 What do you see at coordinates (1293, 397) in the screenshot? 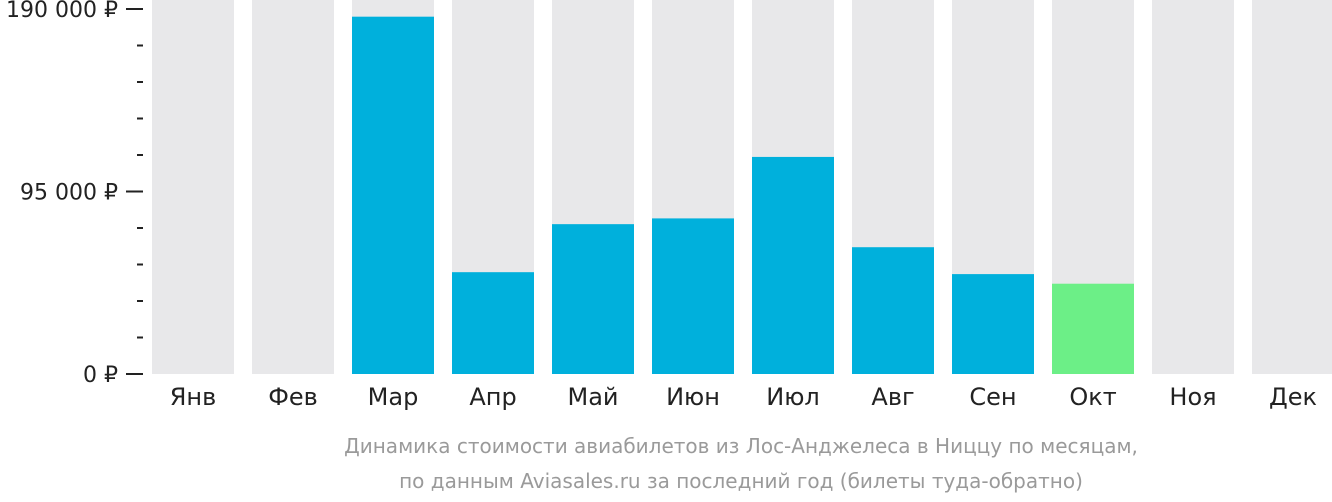
I see `x-tick-label-12: Дек` at bounding box center [1293, 397].